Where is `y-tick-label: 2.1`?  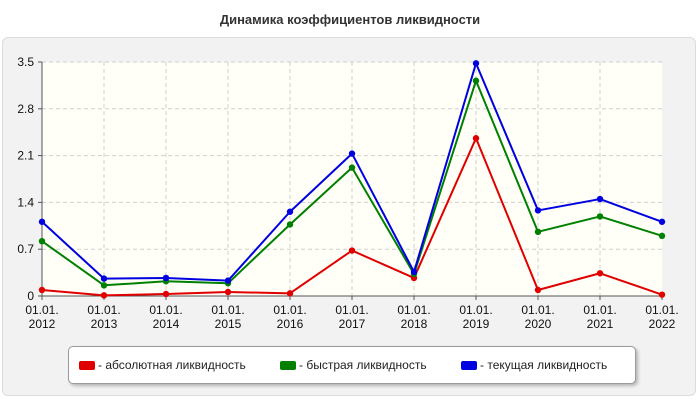 y-tick-label: 2.1 is located at coordinates (25, 156).